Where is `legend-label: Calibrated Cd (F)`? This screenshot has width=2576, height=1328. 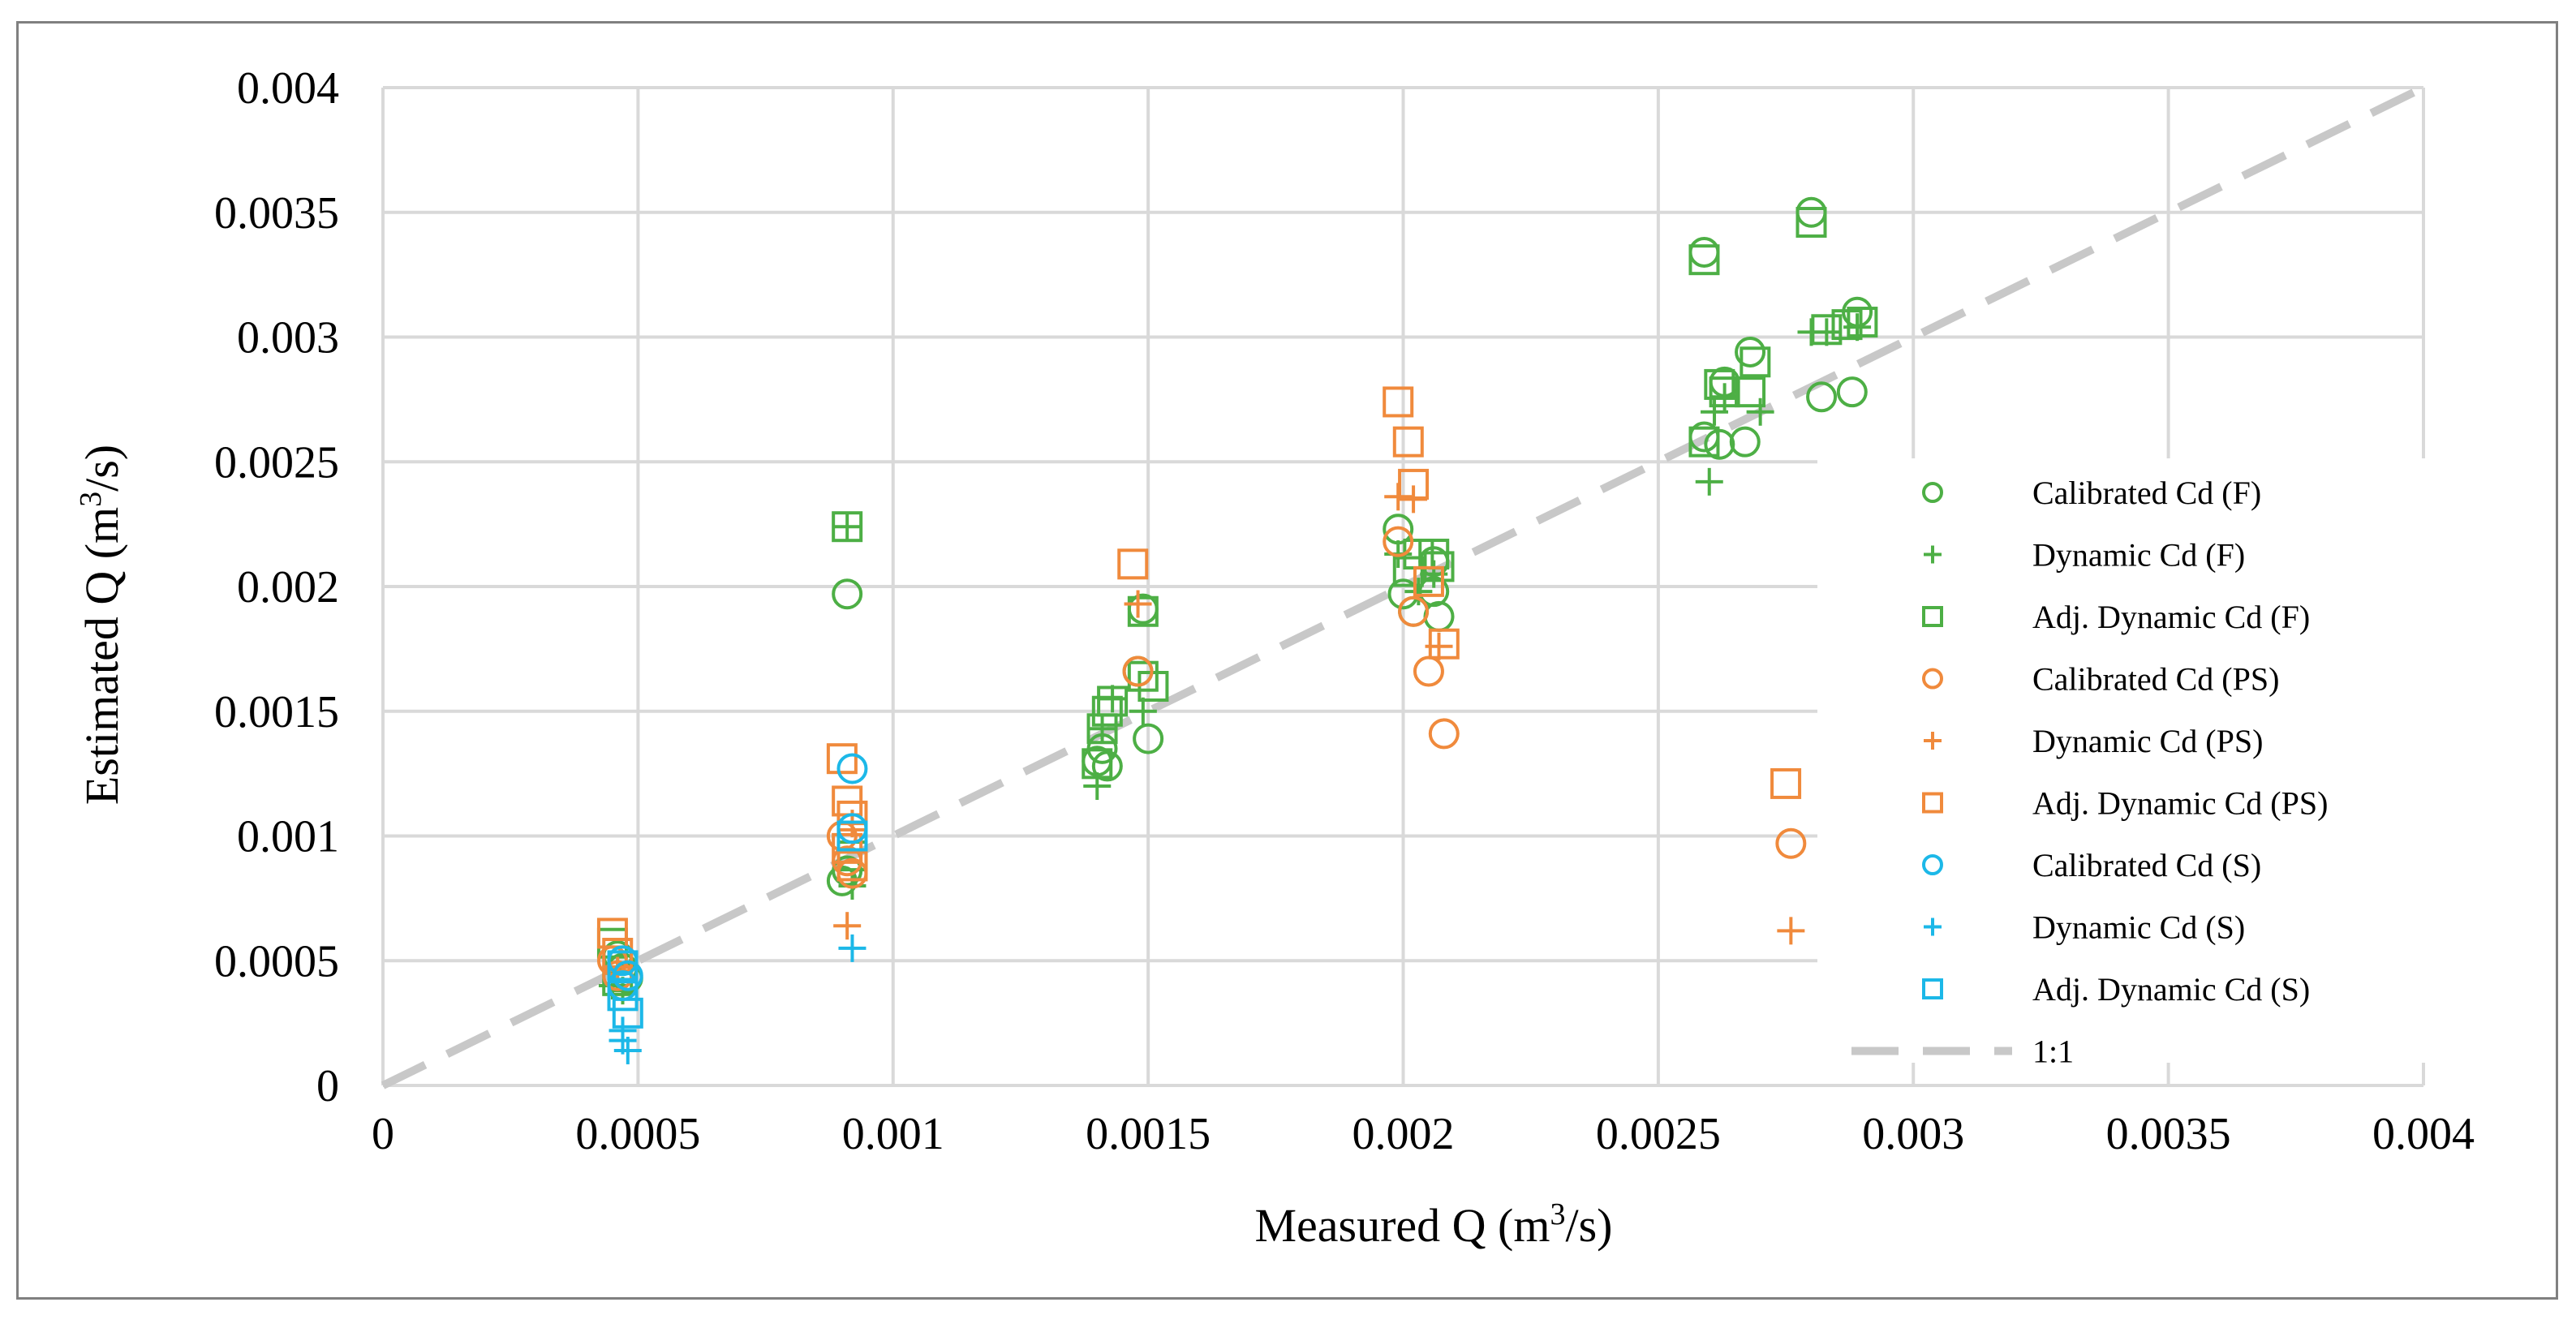 legend-label: Calibrated Cd (F) is located at coordinates (2146, 493).